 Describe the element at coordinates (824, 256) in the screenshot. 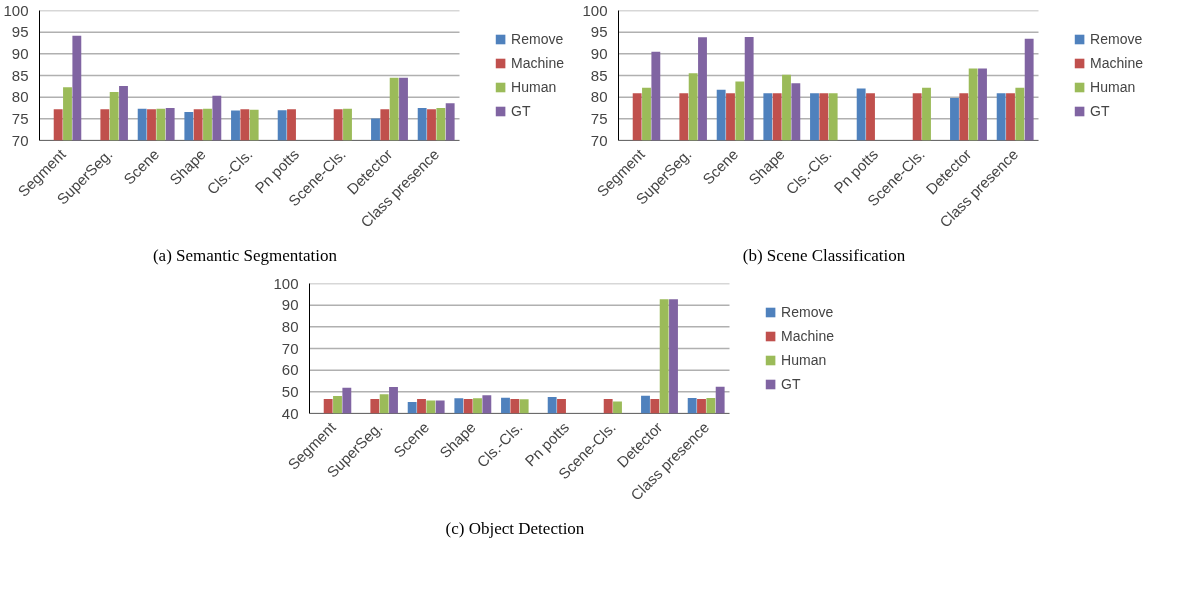

I see `text: (b) Scene Classification` at that location.